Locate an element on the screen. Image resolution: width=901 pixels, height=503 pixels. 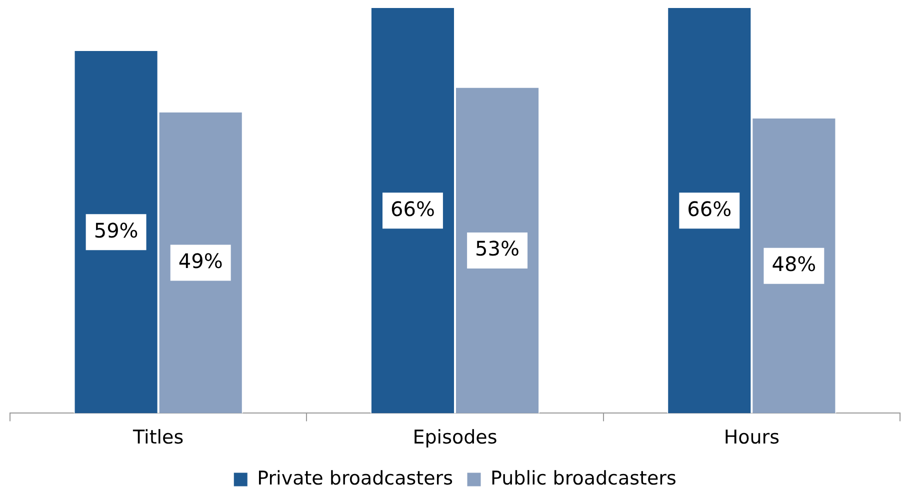
data-label: 53% is located at coordinates (497, 248).